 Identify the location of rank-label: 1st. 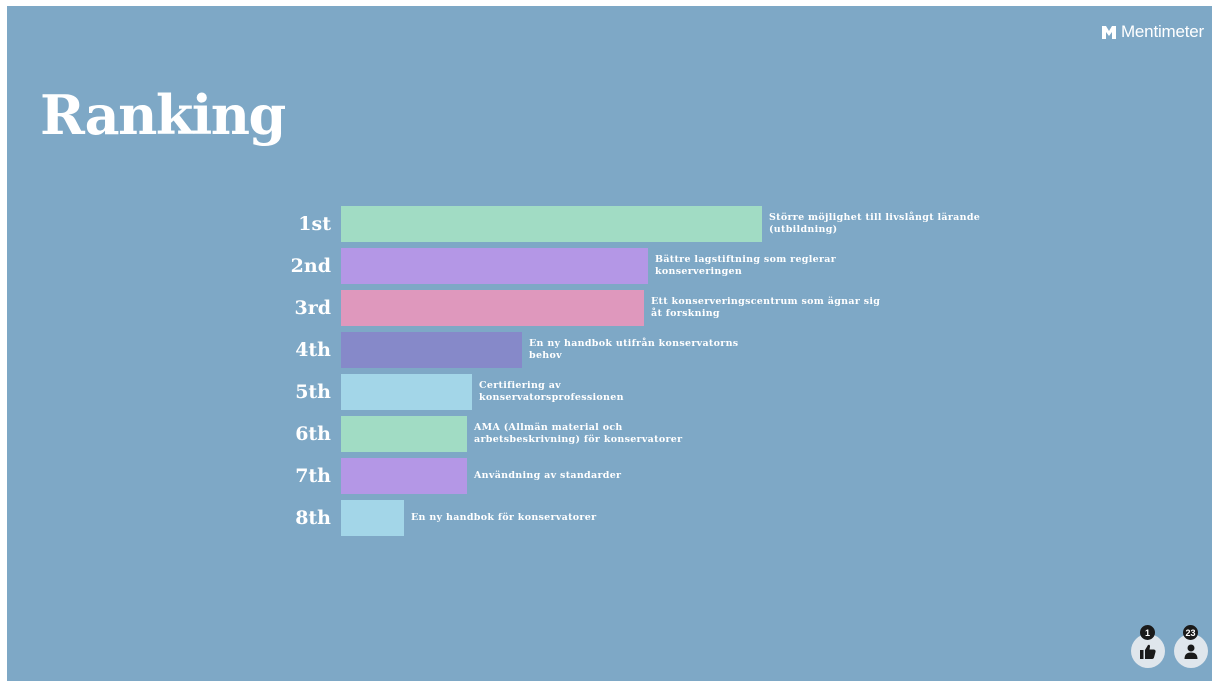
(314, 224).